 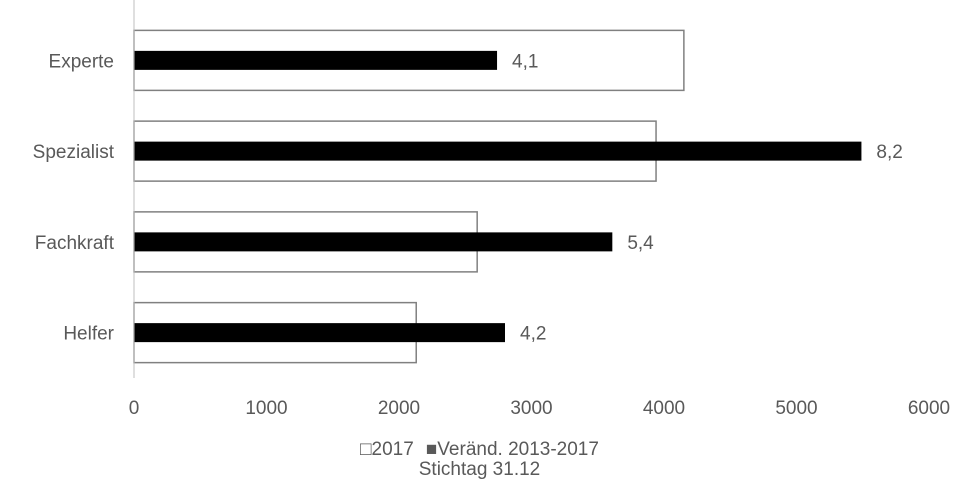 What do you see at coordinates (74, 152) in the screenshot?
I see `category-label-spezialist: Spezialist` at bounding box center [74, 152].